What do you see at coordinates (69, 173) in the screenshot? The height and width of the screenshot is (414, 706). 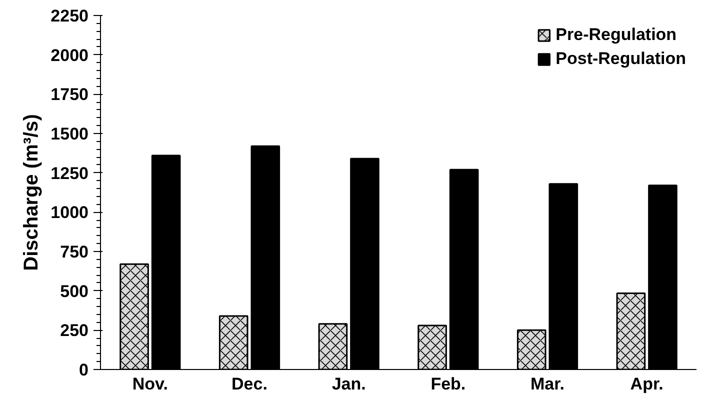 I see `y-tick-label: 1250` at bounding box center [69, 173].